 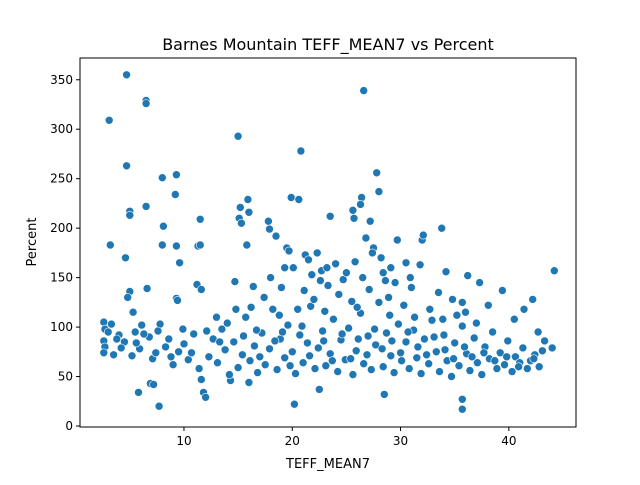 What do you see at coordinates (292, 441) in the screenshot?
I see `x-tick-label-20: 20` at bounding box center [292, 441].